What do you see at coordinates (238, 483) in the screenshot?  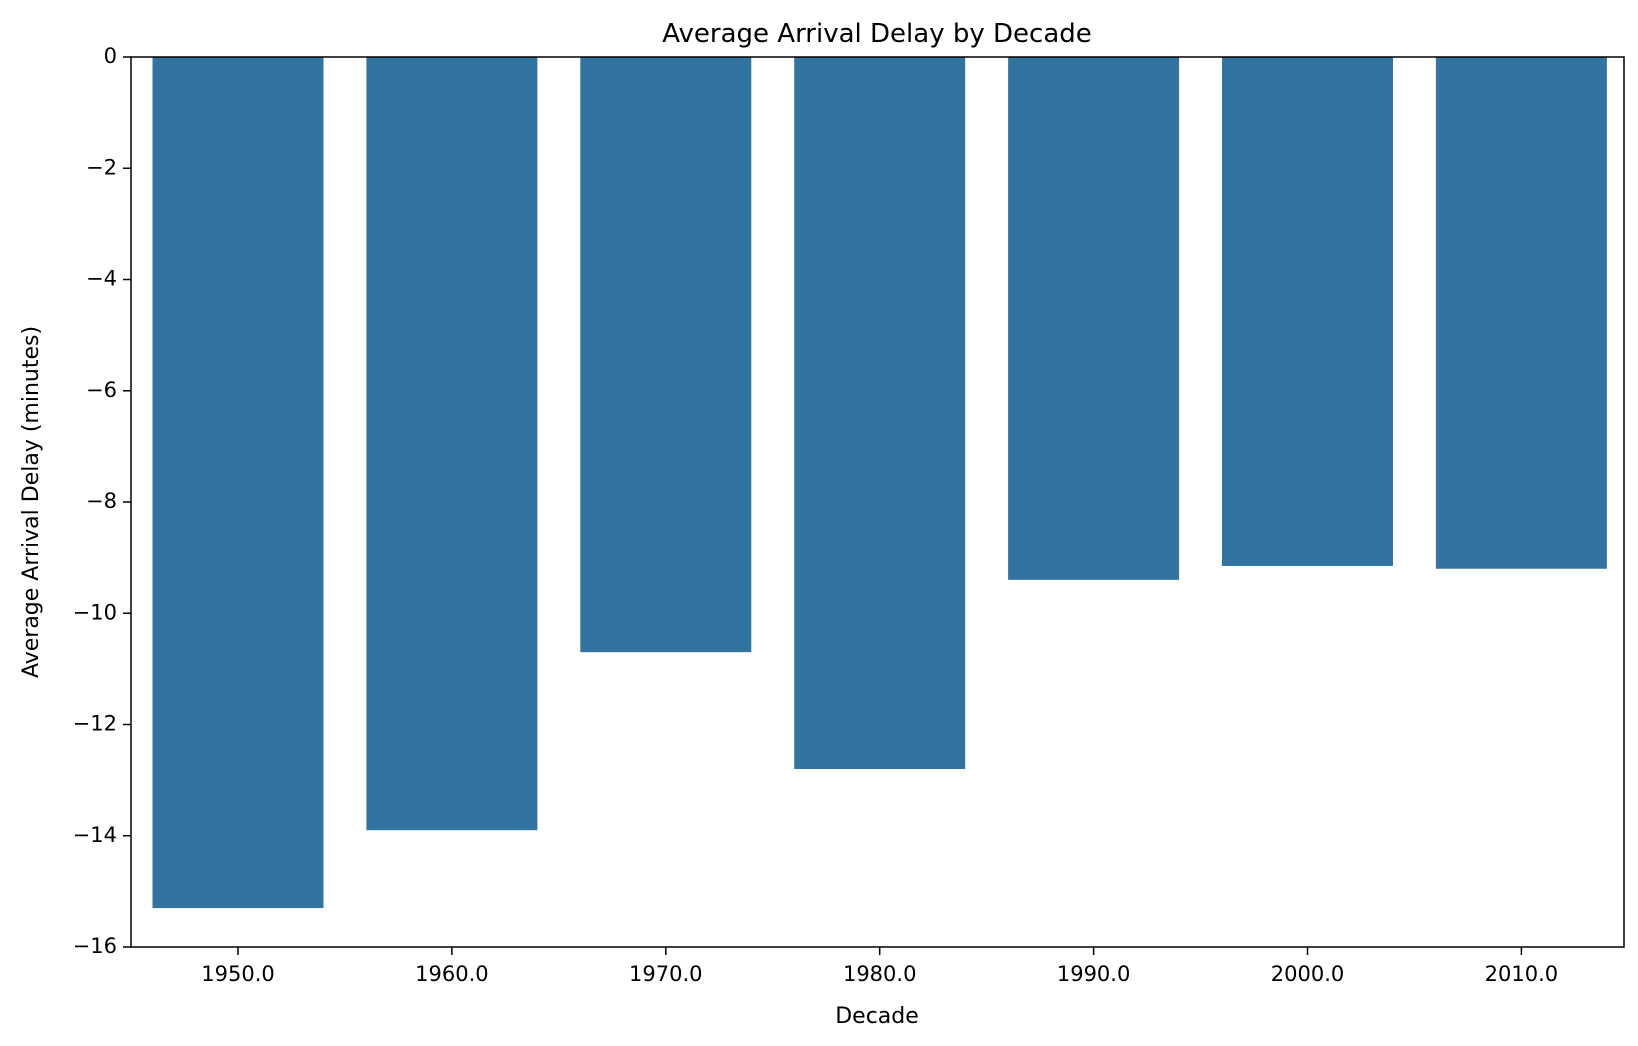 I see `bar-1950.0` at bounding box center [238, 483].